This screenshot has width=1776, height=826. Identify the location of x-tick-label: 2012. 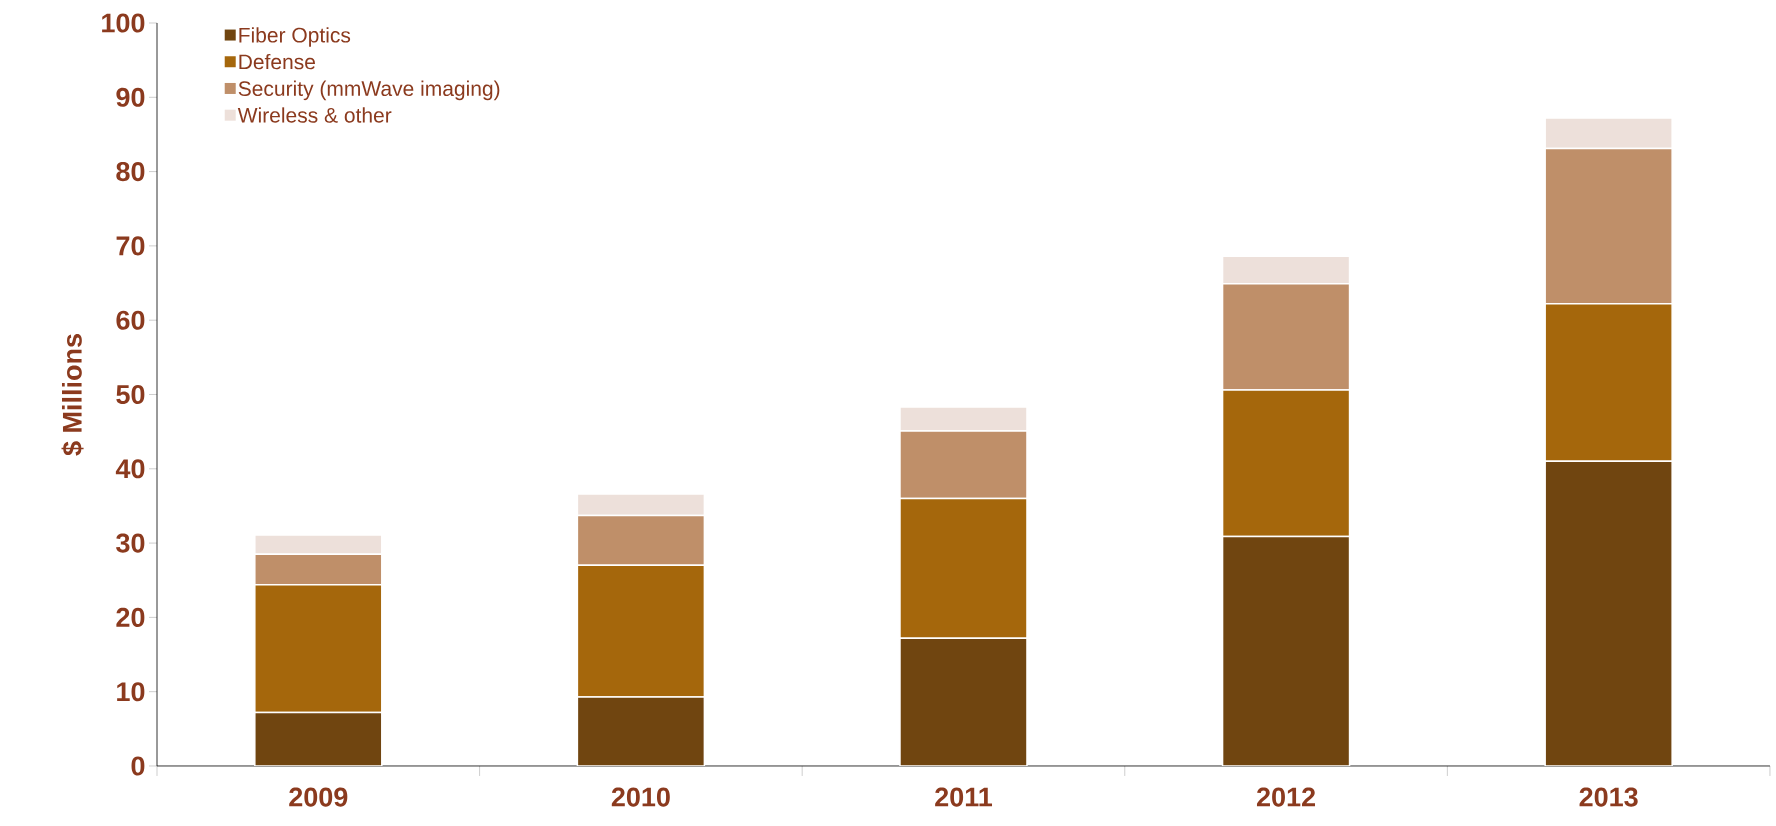
(1286, 797).